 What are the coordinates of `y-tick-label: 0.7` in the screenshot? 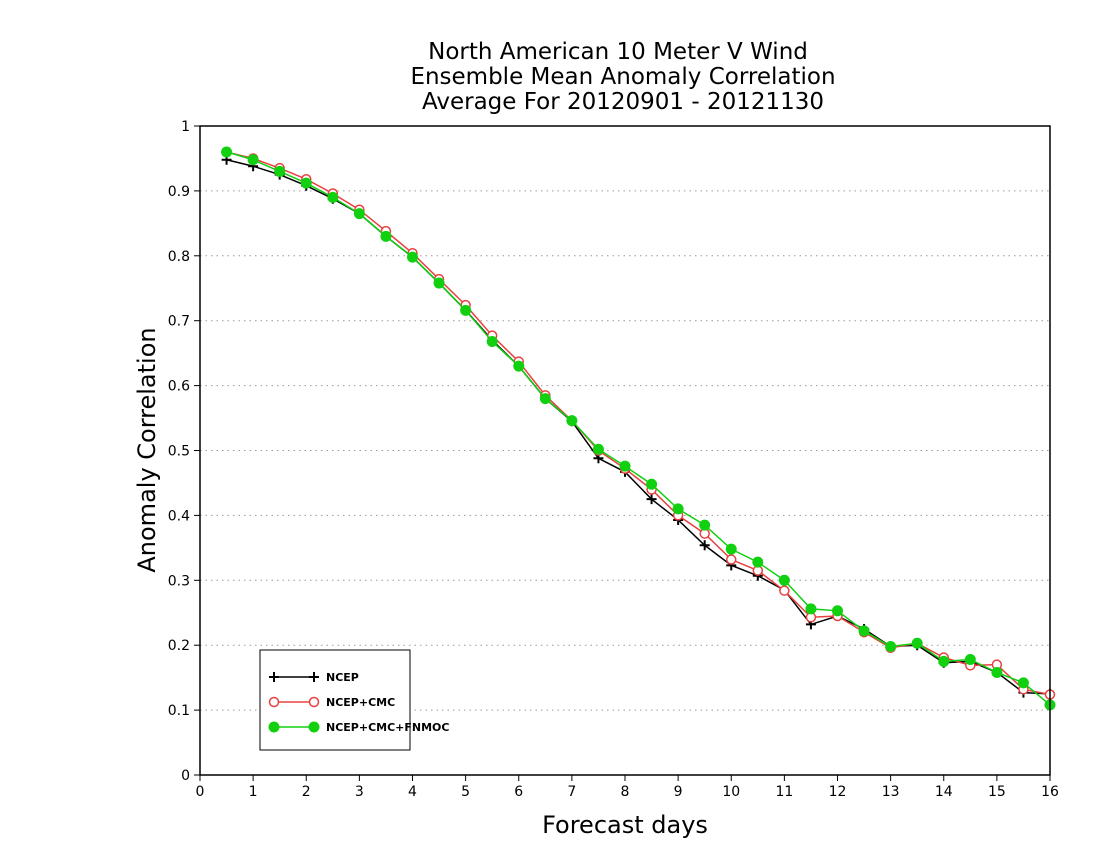 It's located at (179, 322).